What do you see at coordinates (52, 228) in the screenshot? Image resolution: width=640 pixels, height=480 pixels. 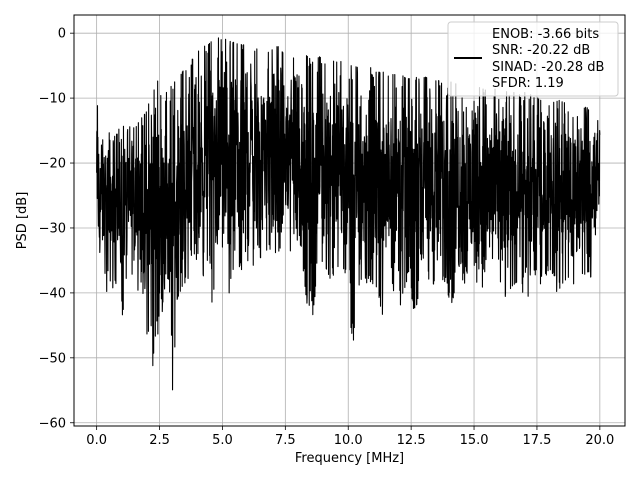 I see `y-tick-label: −30` at bounding box center [52, 228].